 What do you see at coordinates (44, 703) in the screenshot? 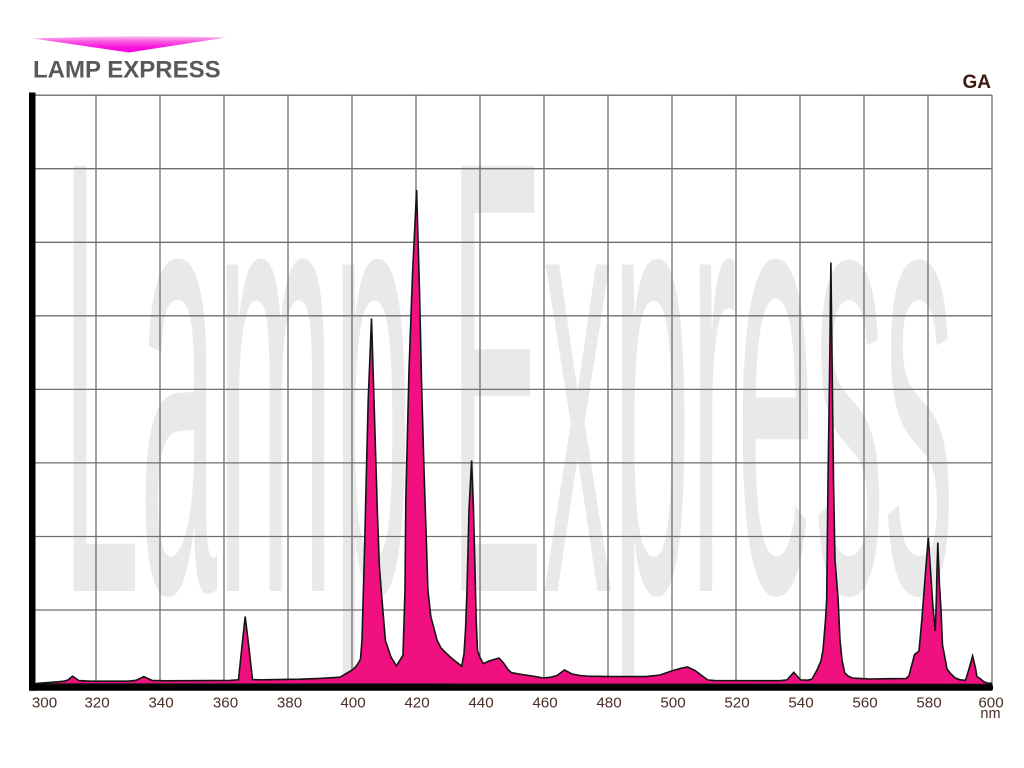
I see `svg-text: 300` at bounding box center [44, 703].